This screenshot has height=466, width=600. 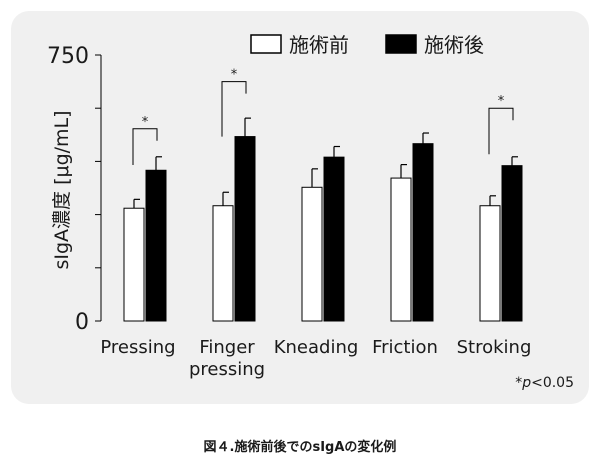 I want to click on legend-swatch-after, so click(x=401, y=44).